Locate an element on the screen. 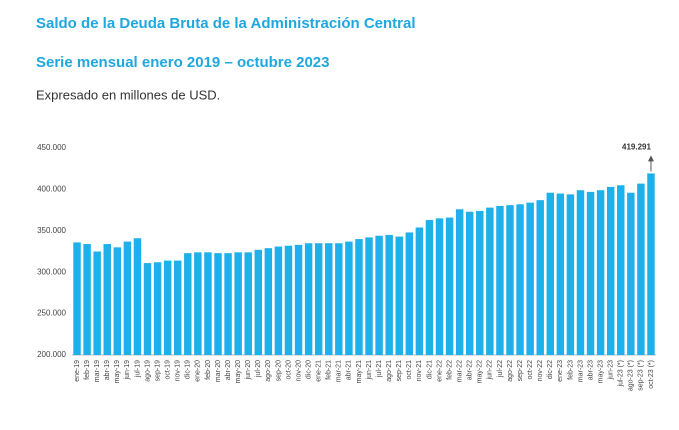  x-tick-label: abr-22 is located at coordinates (470, 370).